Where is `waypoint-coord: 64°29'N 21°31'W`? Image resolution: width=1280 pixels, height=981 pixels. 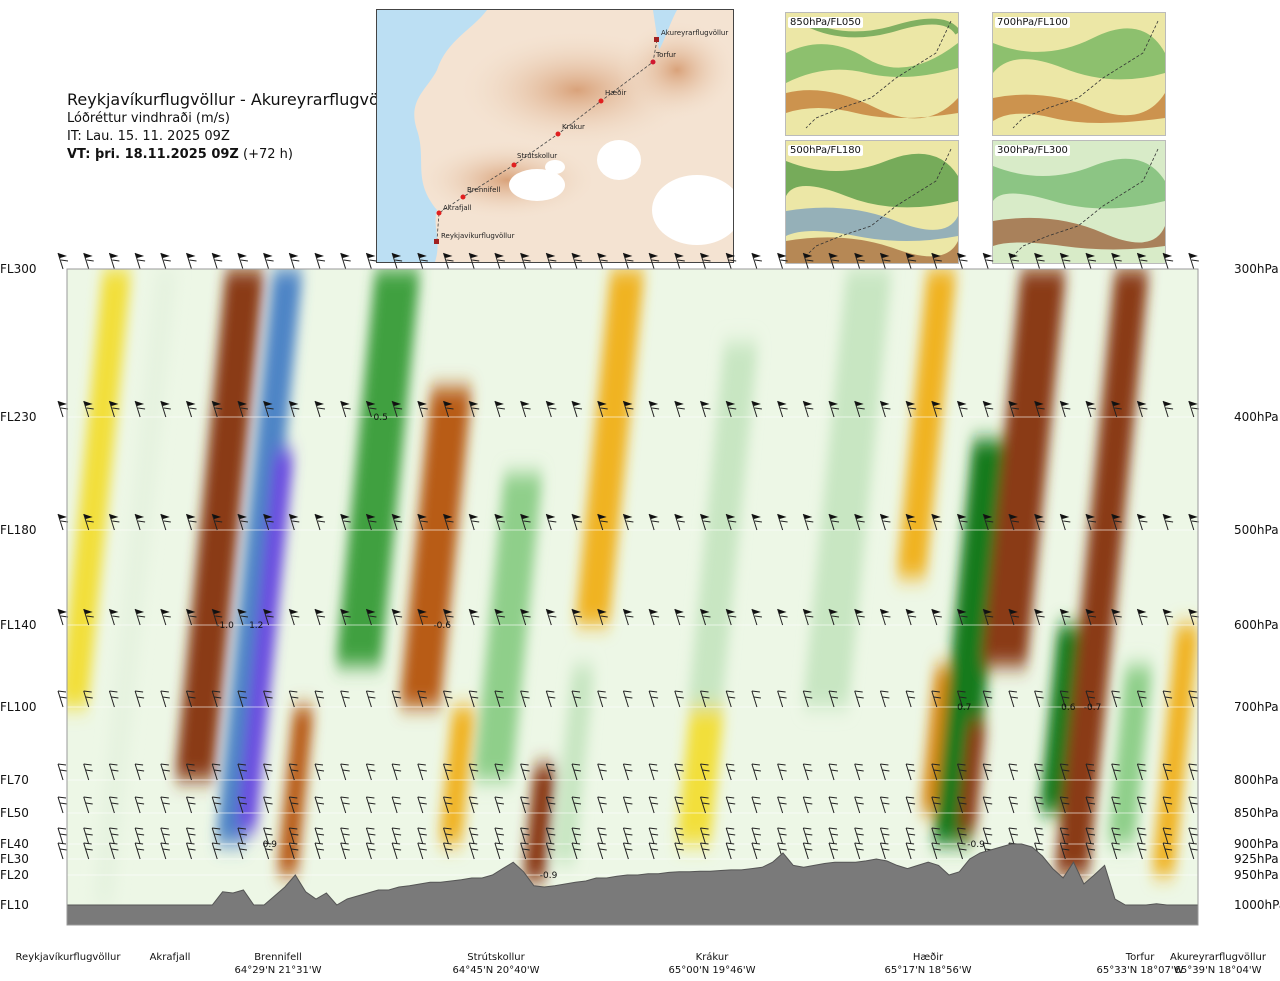 waypoint-coord: 64°29'N 21°31'W is located at coordinates (278, 970).